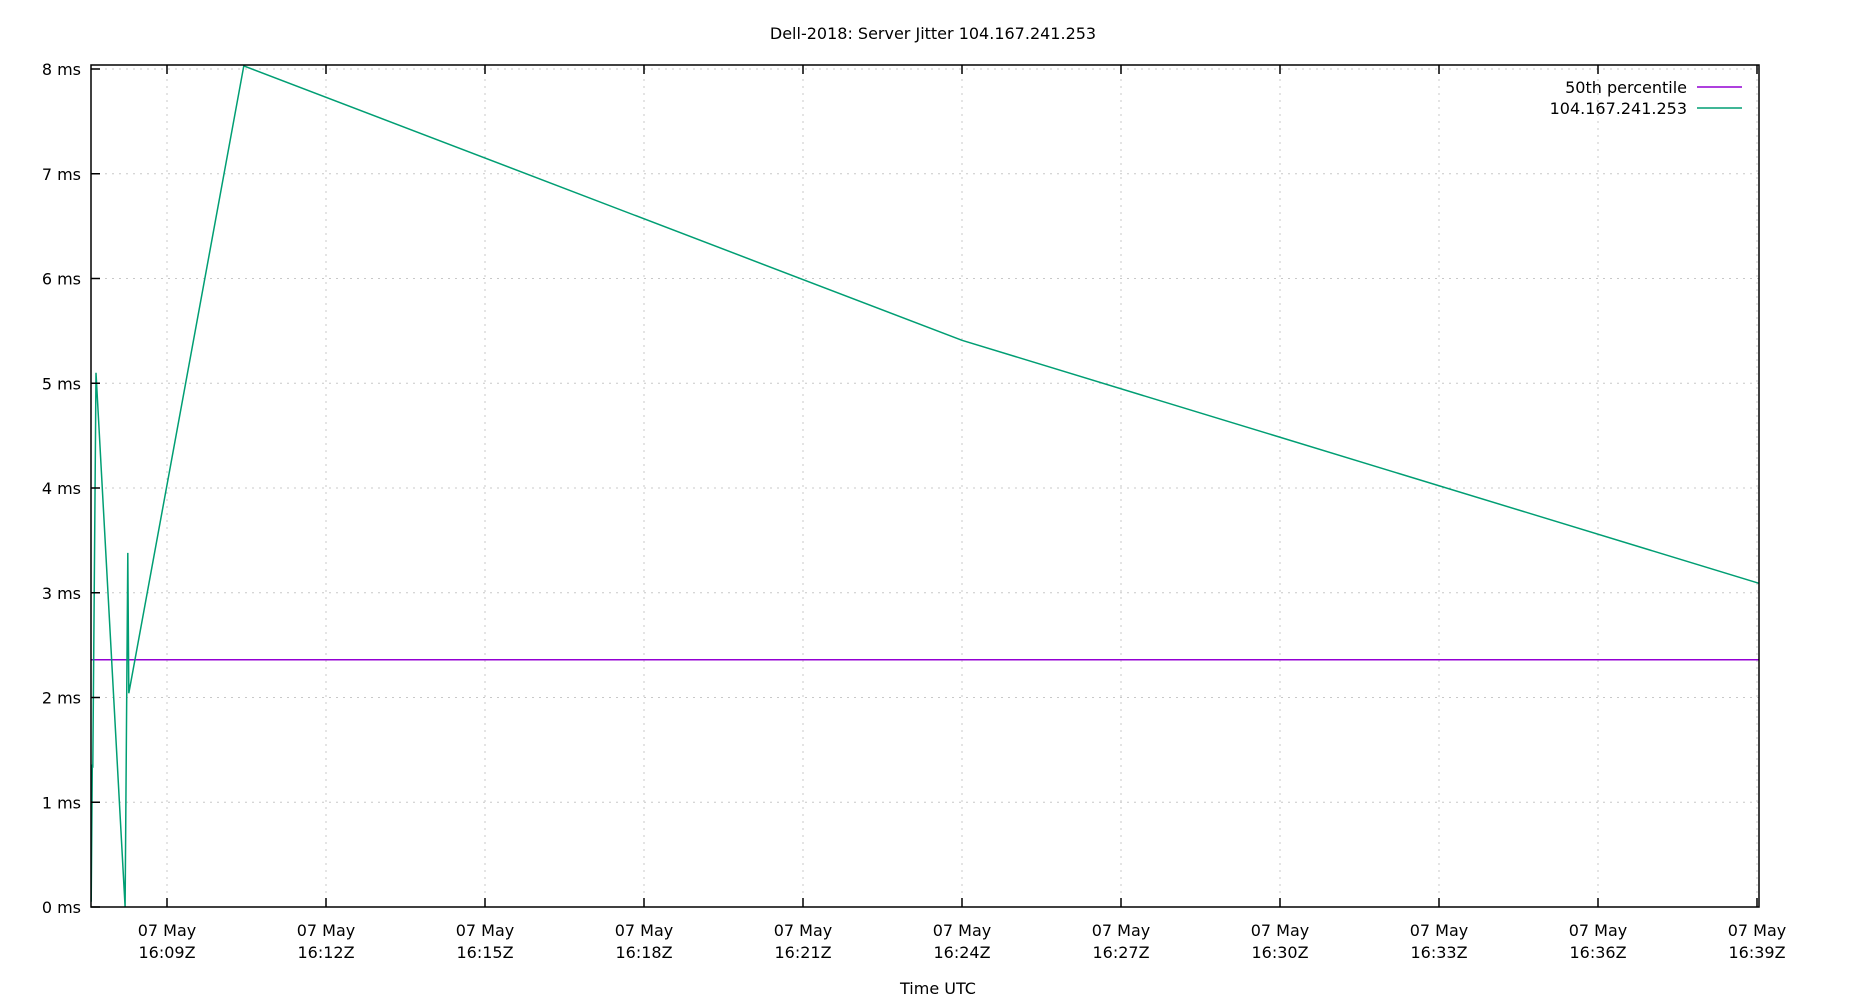  What do you see at coordinates (643, 952) in the screenshot?
I see `x-tick-time: 16:18Z` at bounding box center [643, 952].